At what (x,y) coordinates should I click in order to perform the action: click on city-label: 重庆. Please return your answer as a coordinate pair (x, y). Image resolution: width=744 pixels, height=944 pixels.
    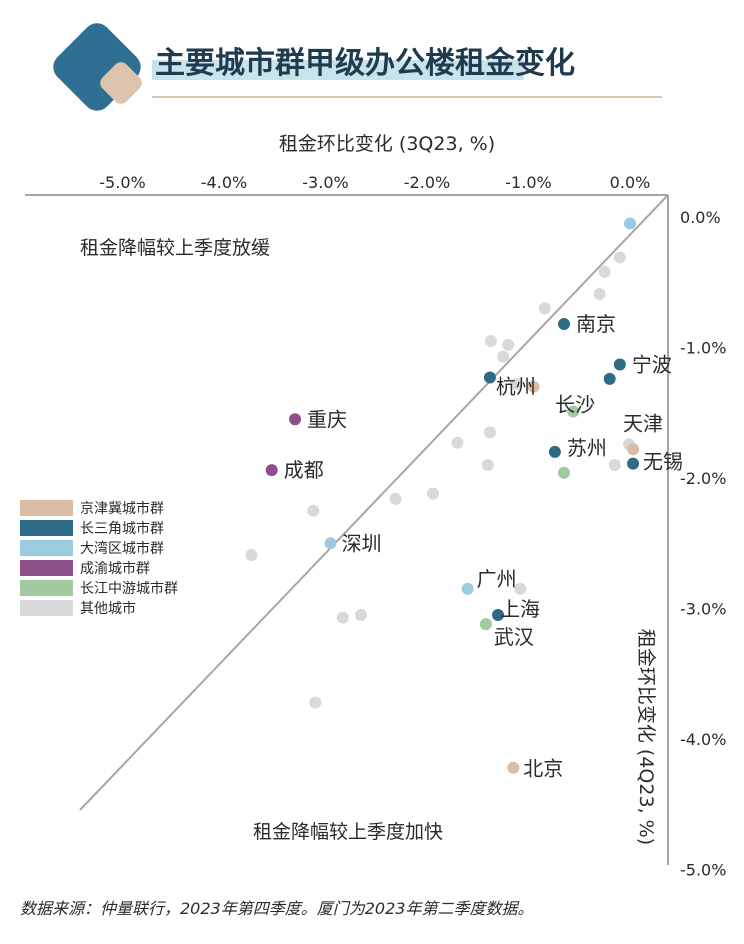
    Looking at the image, I should click on (327, 419).